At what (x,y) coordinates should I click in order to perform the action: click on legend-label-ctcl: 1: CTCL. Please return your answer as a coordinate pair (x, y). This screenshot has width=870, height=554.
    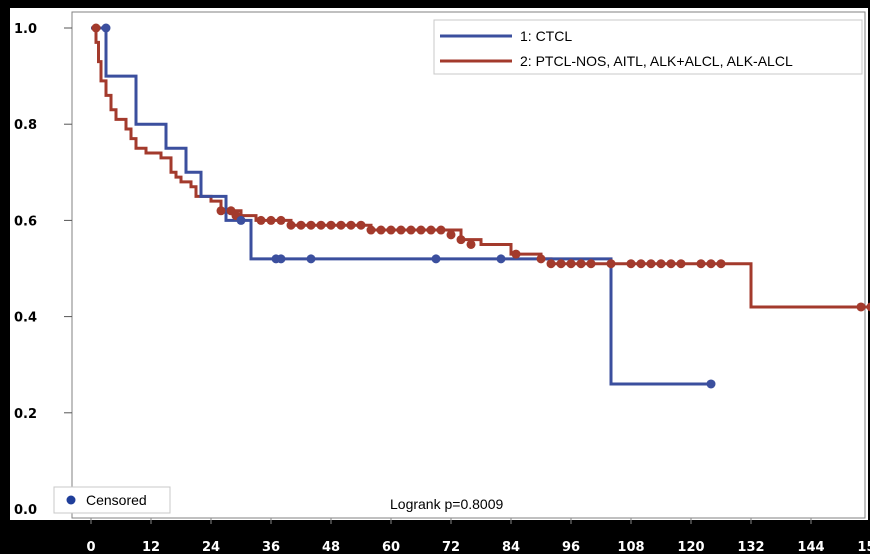
    Looking at the image, I should click on (546, 36).